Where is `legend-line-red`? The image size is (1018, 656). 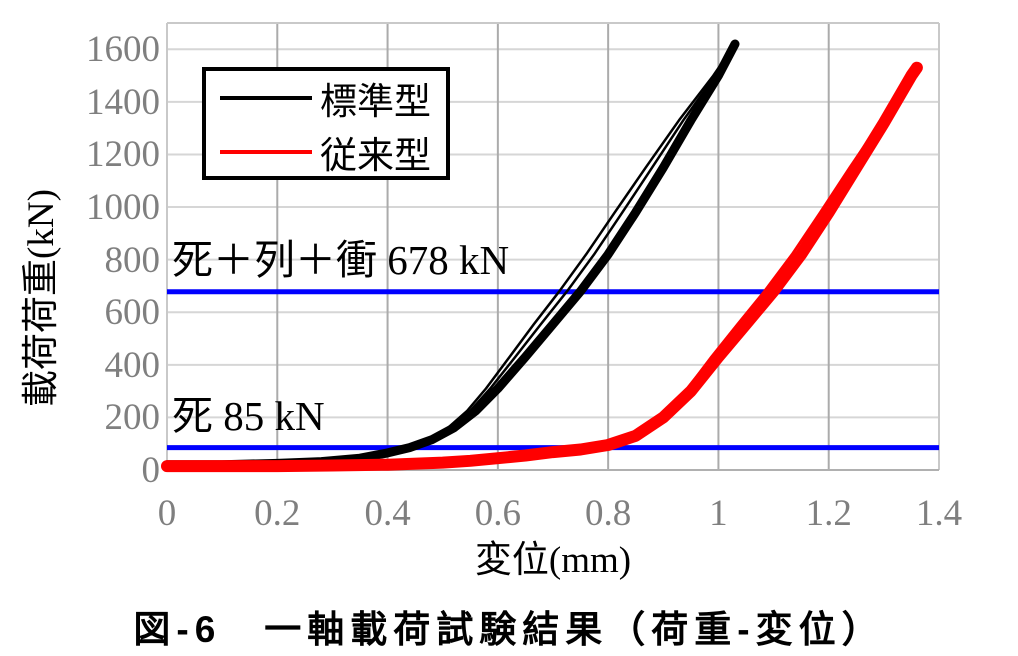 legend-line-red is located at coordinates (266, 152).